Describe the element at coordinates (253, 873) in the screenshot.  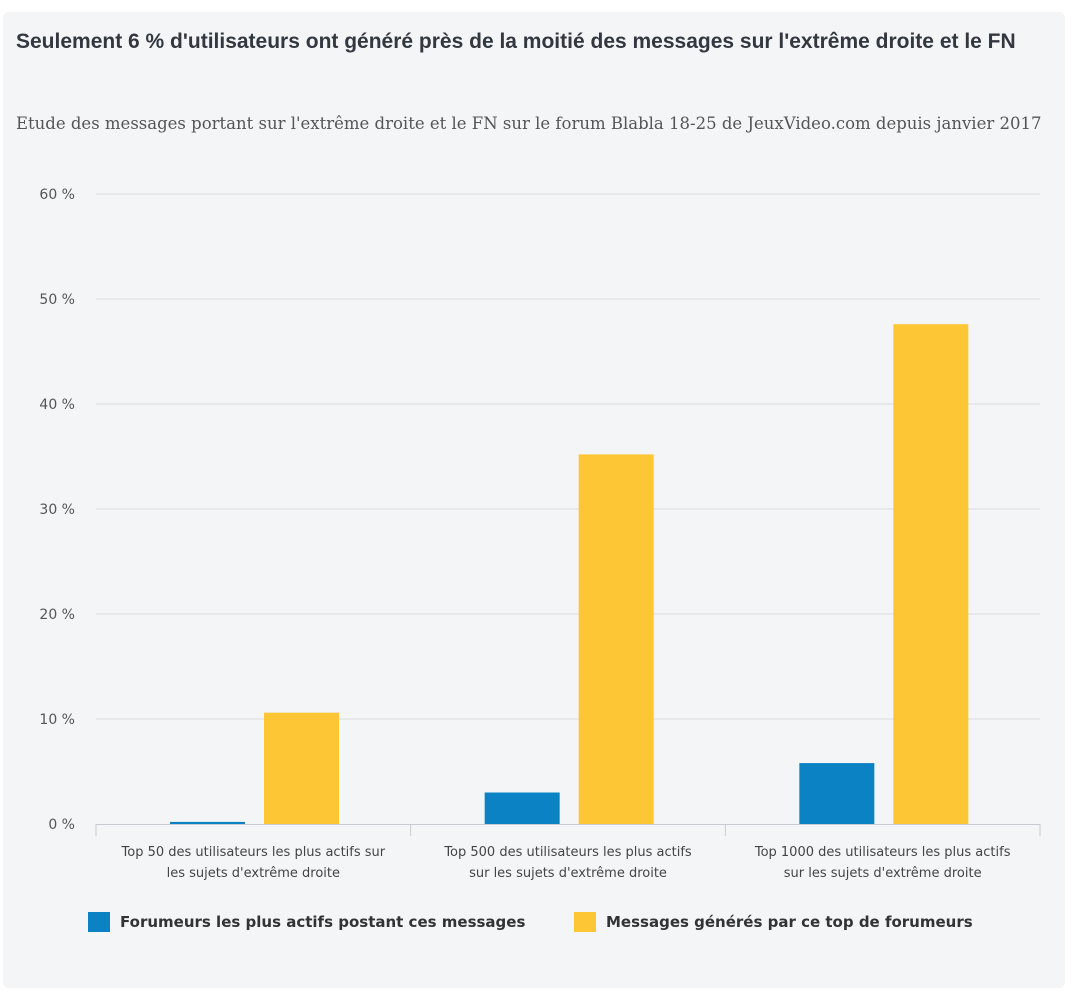
I see `x-category-label: les sujets d'extrême droite` at that location.